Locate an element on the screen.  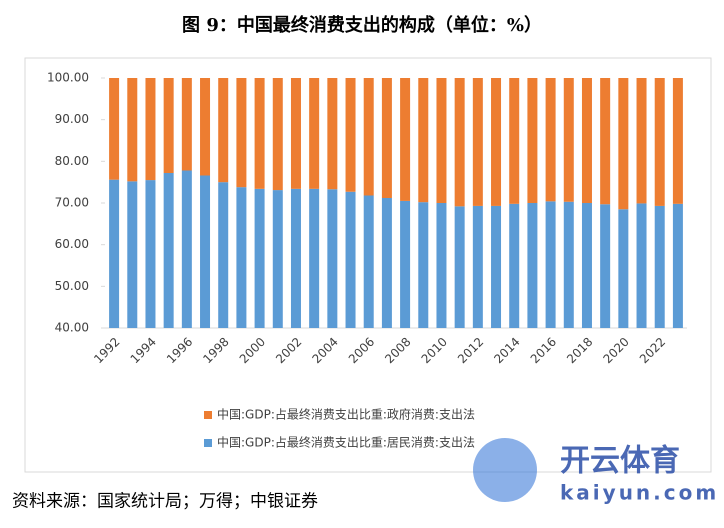
y-tick-label: 60.00 is located at coordinates (72, 244).